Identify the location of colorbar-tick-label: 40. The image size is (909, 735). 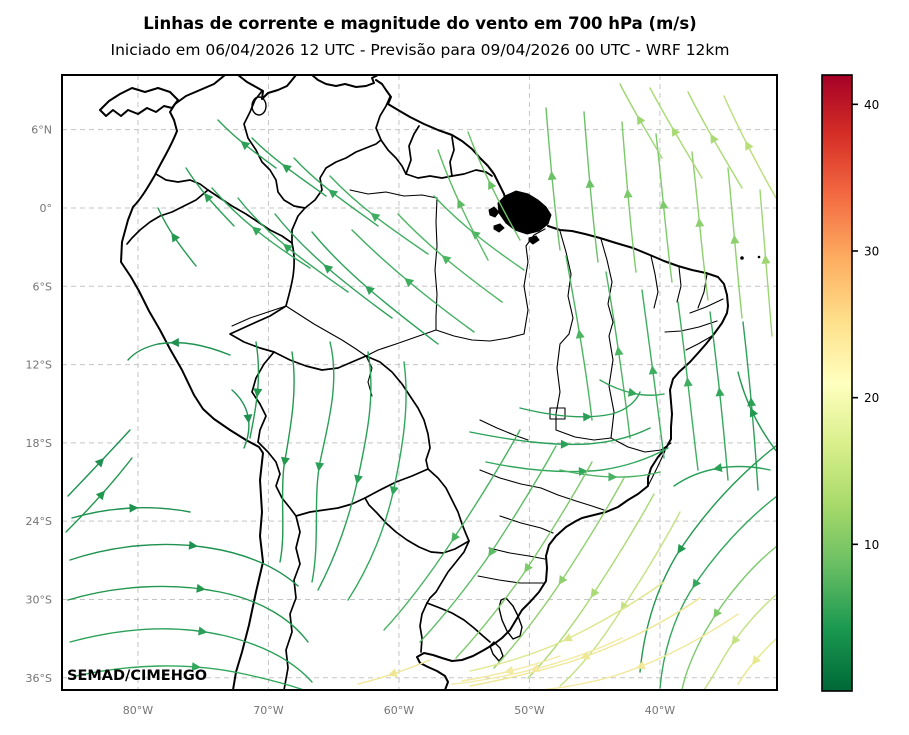
(871, 105).